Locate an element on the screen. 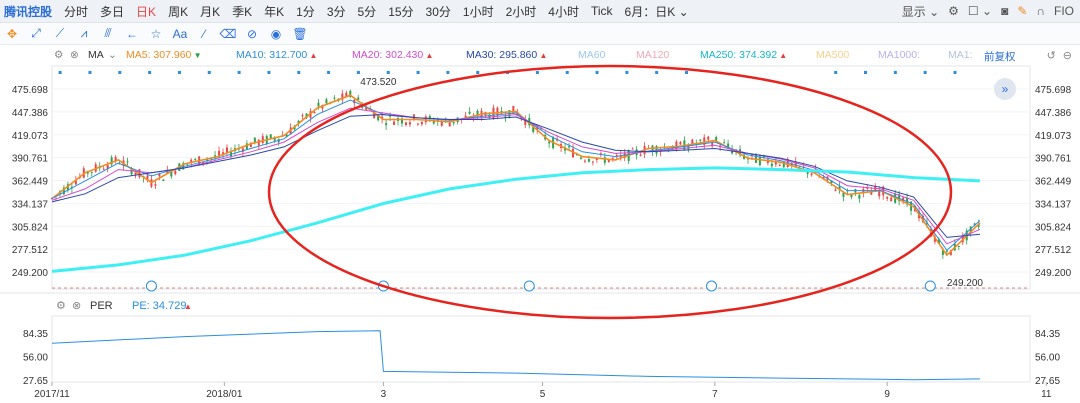 Image resolution: width=1080 pixels, height=403 pixels. period-tab-1min: 1分 is located at coordinates (305, 11).